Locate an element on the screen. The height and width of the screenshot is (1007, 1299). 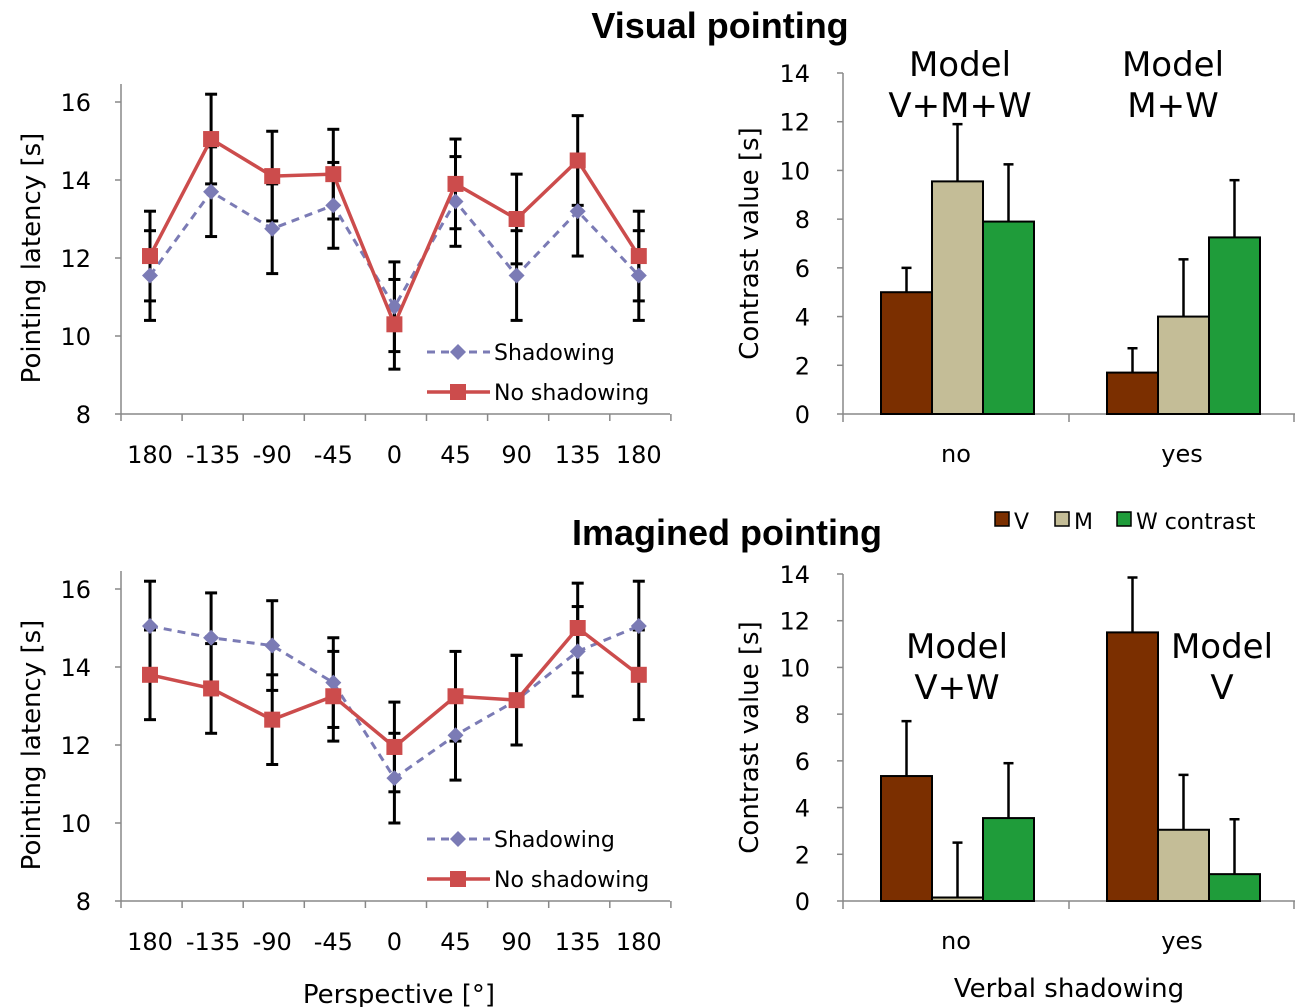
y-tick-label: 16 is located at coordinates (75, 103).